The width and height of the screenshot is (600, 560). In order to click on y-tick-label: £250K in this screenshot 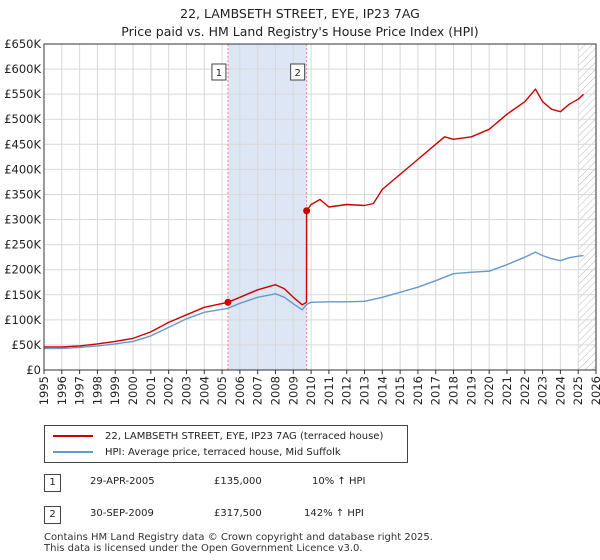, I will do `click(22, 245)`.